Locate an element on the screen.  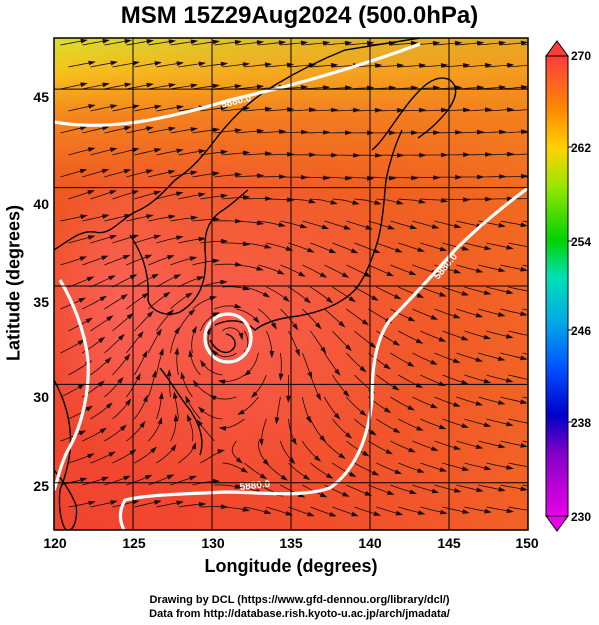
x-axis-label: Longitude (degrees) is located at coordinates (291, 566).